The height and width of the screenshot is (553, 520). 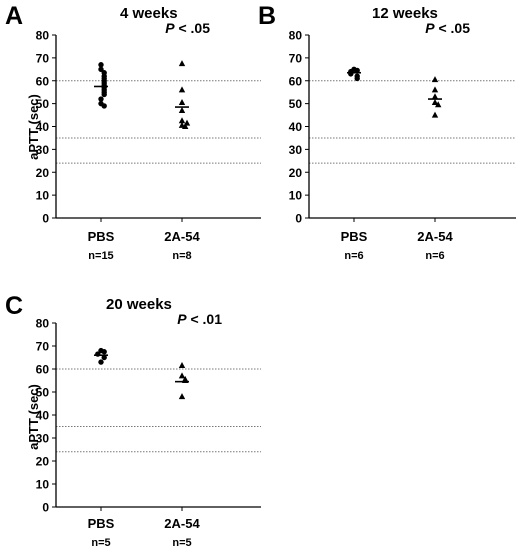 I want to click on panel-letter: B, so click(x=267, y=16).